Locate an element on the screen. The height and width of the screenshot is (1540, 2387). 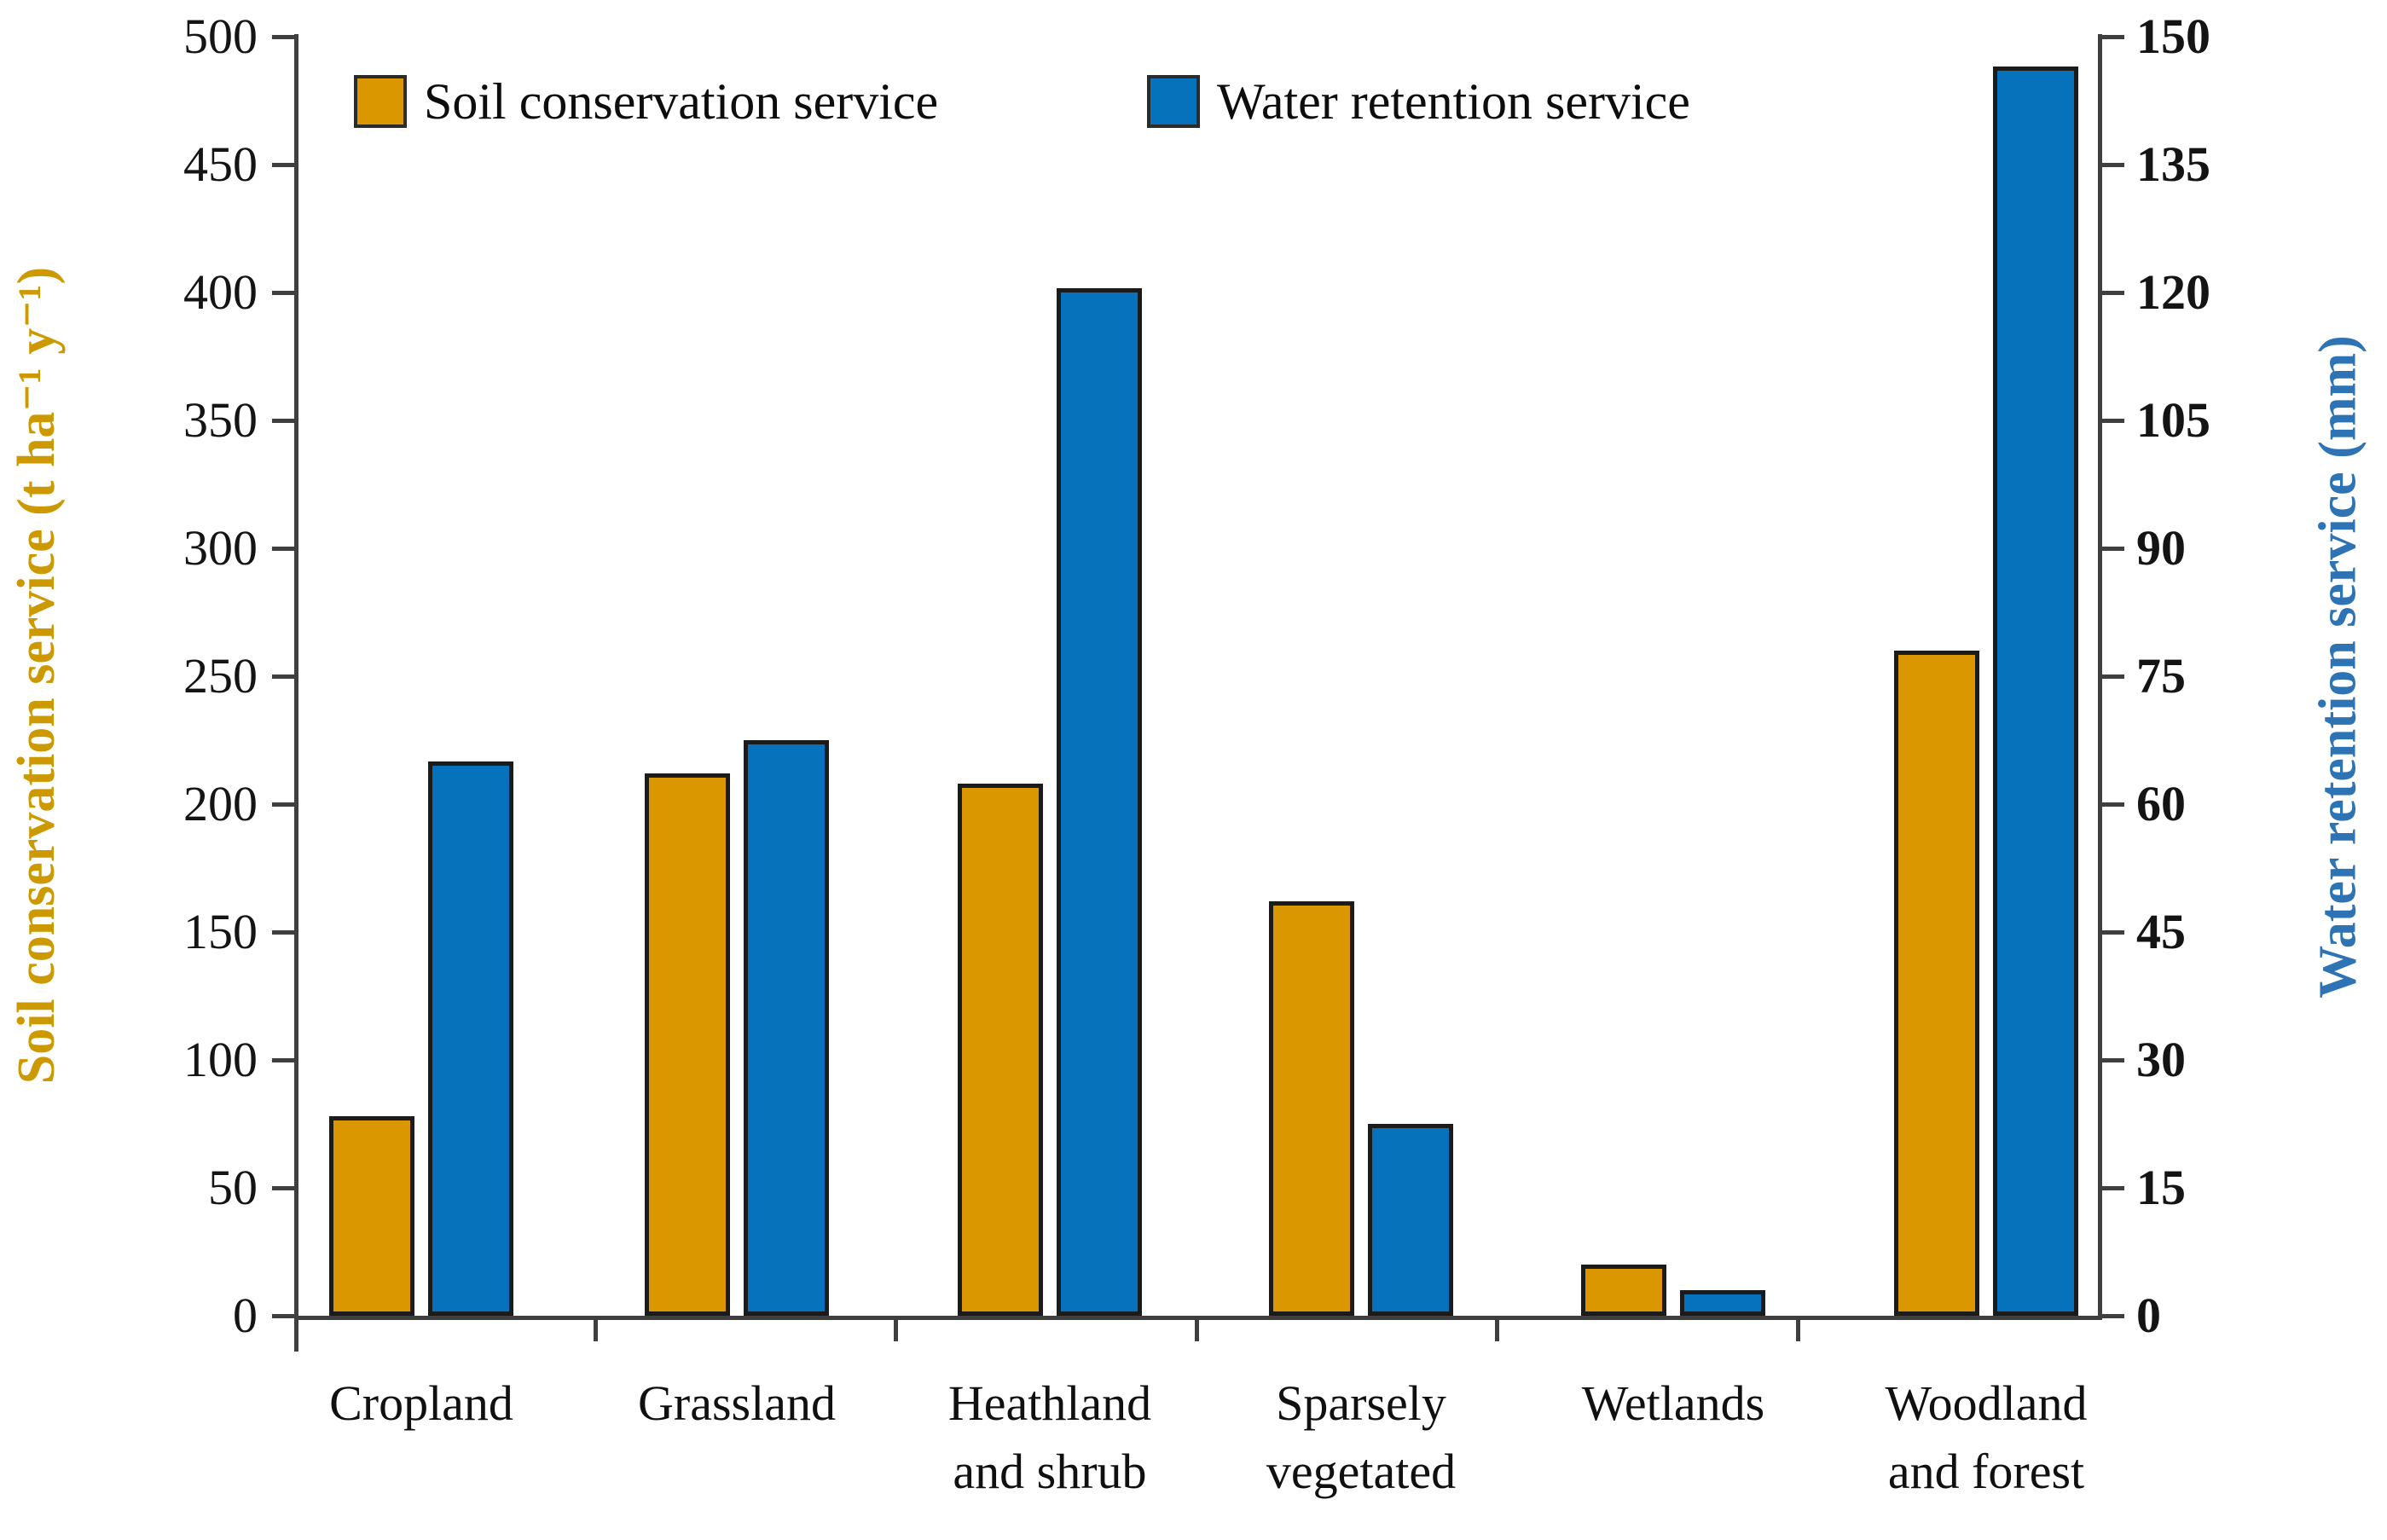
left-axis-line is located at coordinates (296, 693).